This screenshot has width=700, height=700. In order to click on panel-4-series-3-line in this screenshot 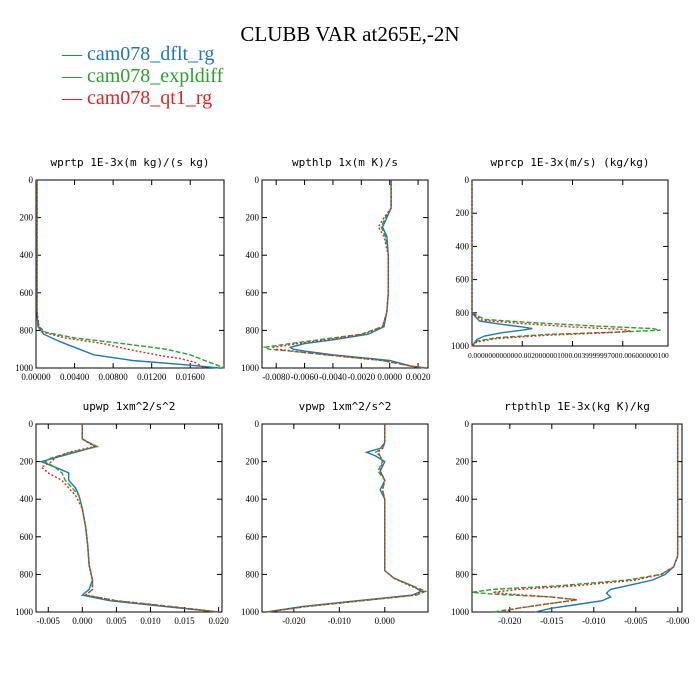, I will do `click(129, 518)`.